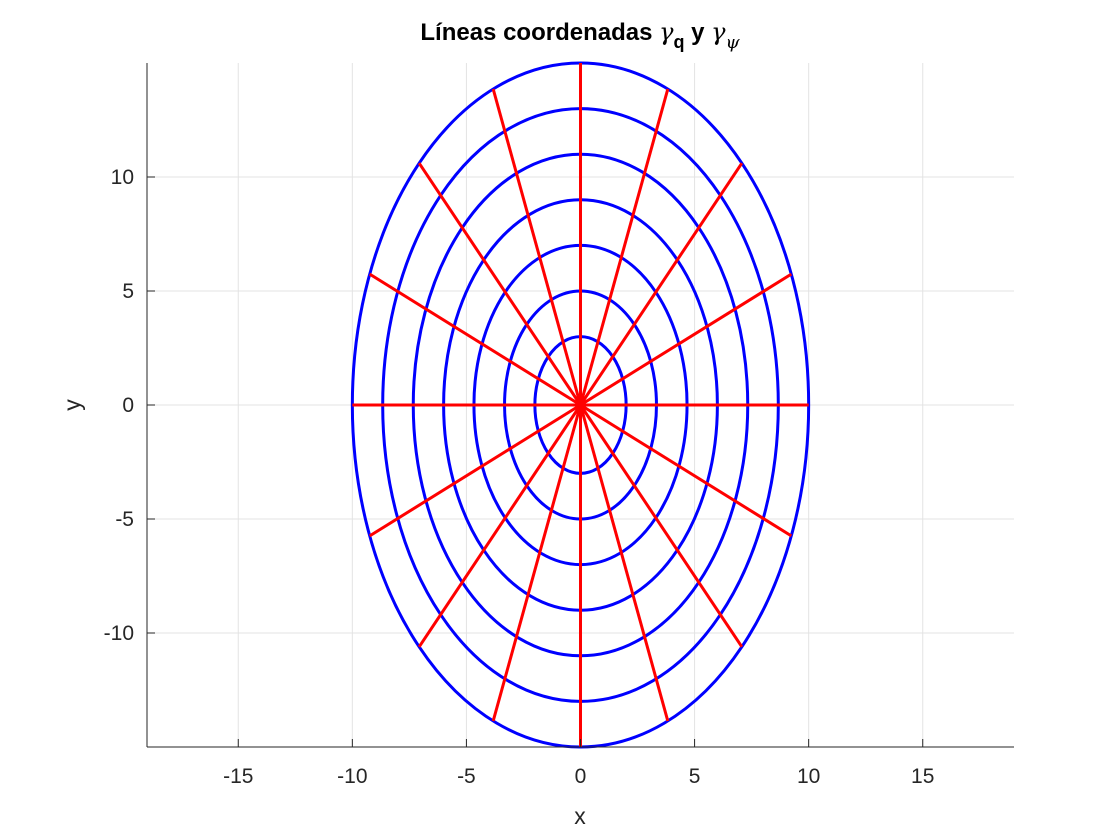 The image size is (1120, 840). I want to click on chart-title: Líneas coordenadas γq y γψ, so click(580, 35).